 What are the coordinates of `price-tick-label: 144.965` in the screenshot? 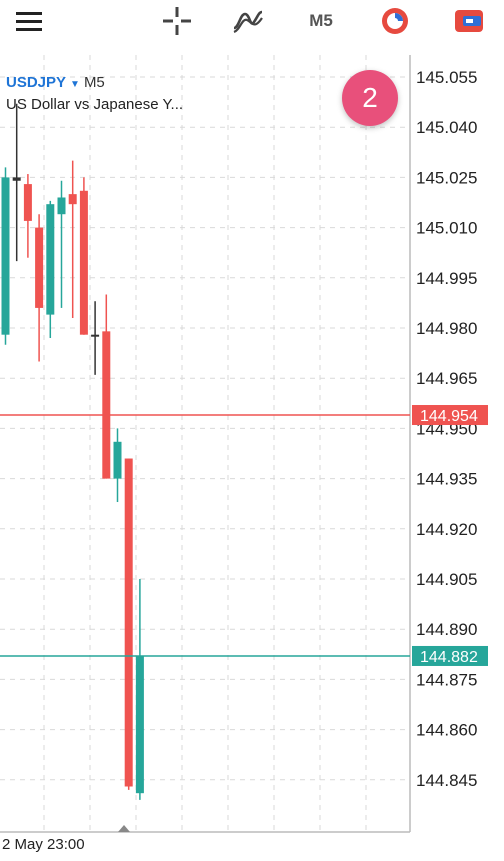 It's located at (446, 378).